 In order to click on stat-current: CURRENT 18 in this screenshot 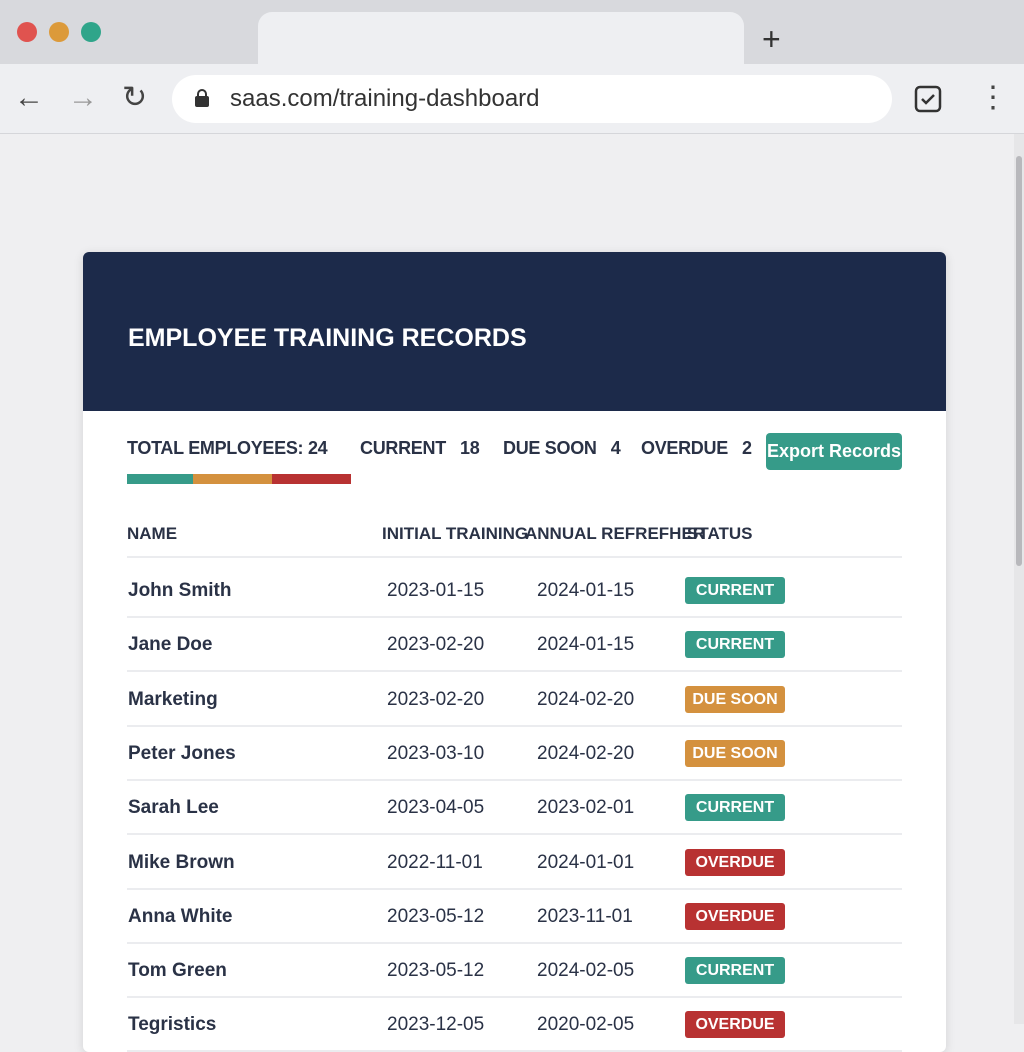, I will do `click(420, 448)`.